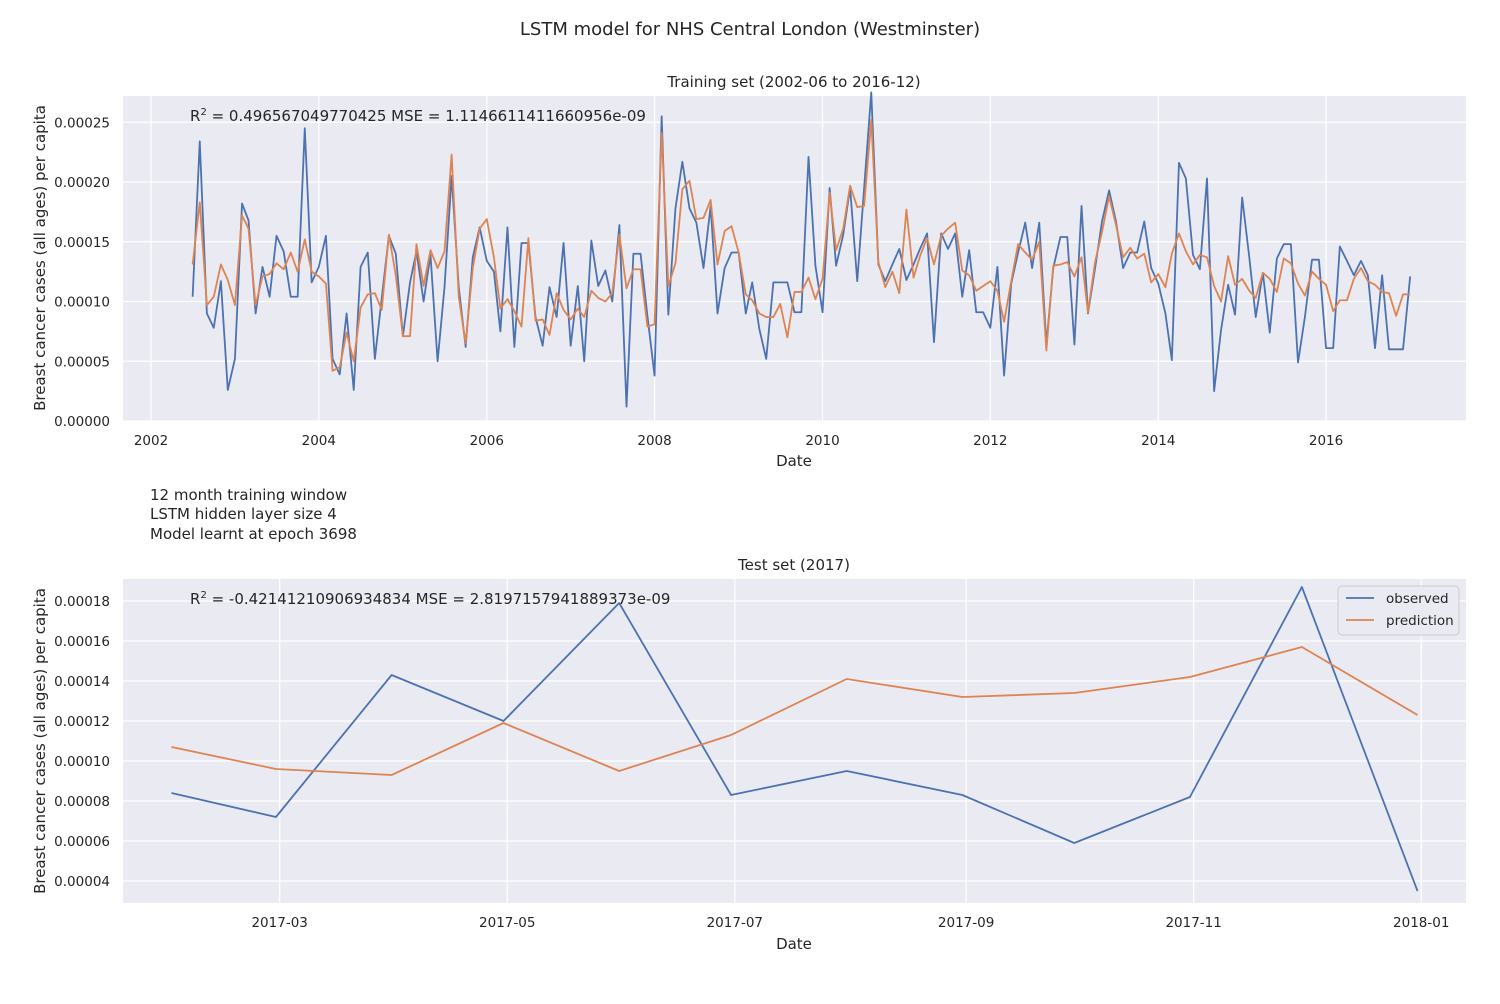 The width and height of the screenshot is (1500, 1004). Describe the element at coordinates (82, 642) in the screenshot. I see `y-tick-label: 0.00016` at that location.